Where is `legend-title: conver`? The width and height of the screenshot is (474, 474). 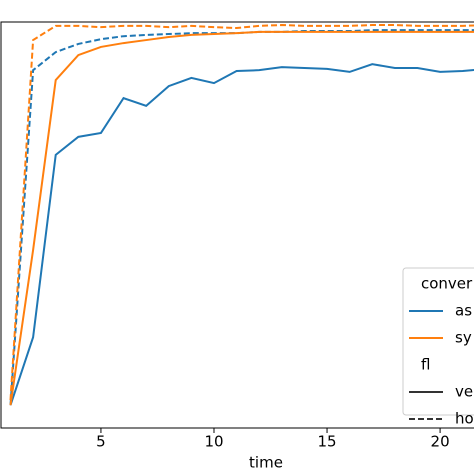 legend-title: conver is located at coordinates (447, 284).